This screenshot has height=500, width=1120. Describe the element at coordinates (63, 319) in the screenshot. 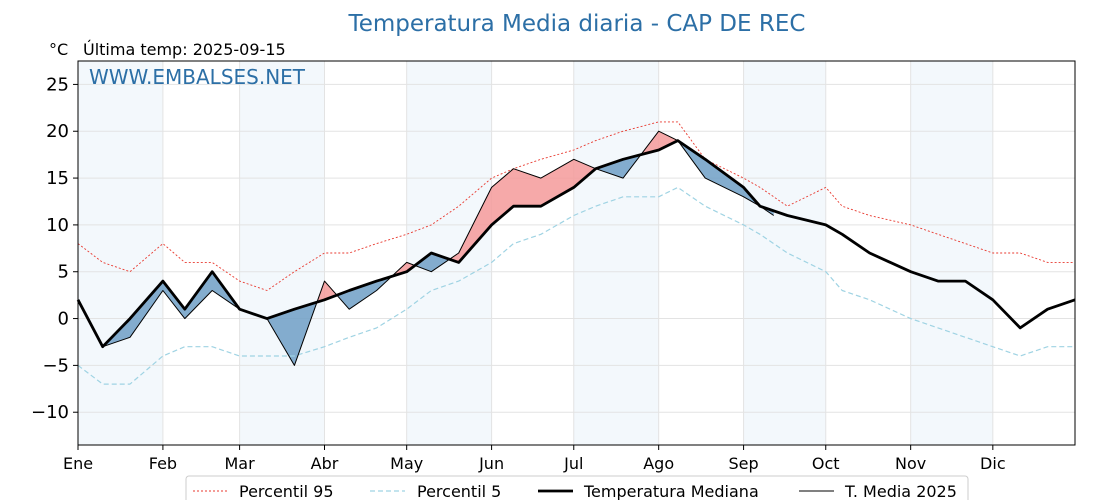

I see `y-tick-label: 0` at that location.